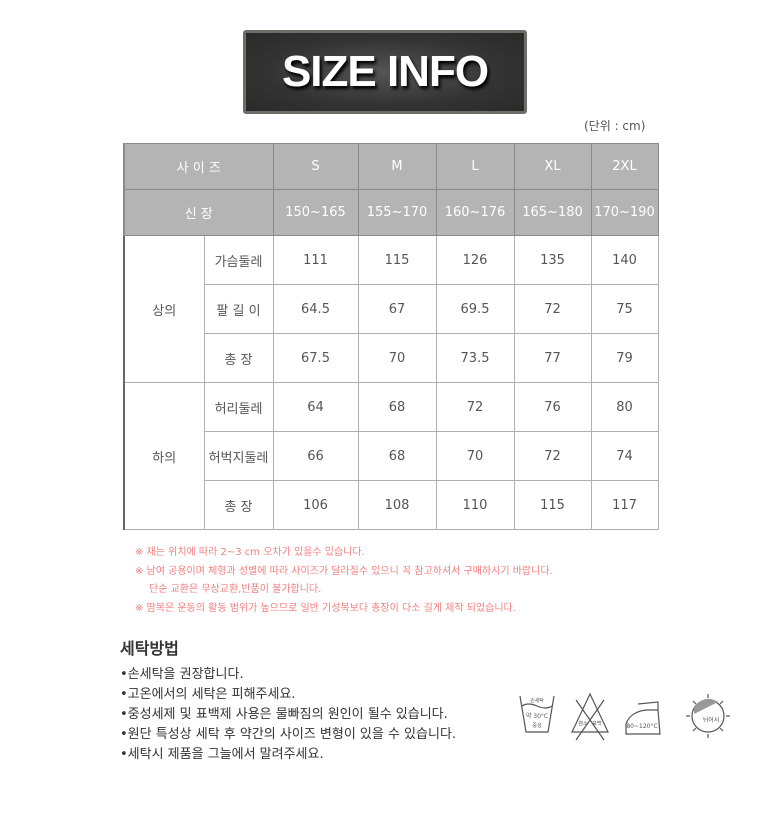 The width and height of the screenshot is (780, 816). I want to click on table-row: 총 장 67.5 70 73.5 77 79, so click(391, 358).